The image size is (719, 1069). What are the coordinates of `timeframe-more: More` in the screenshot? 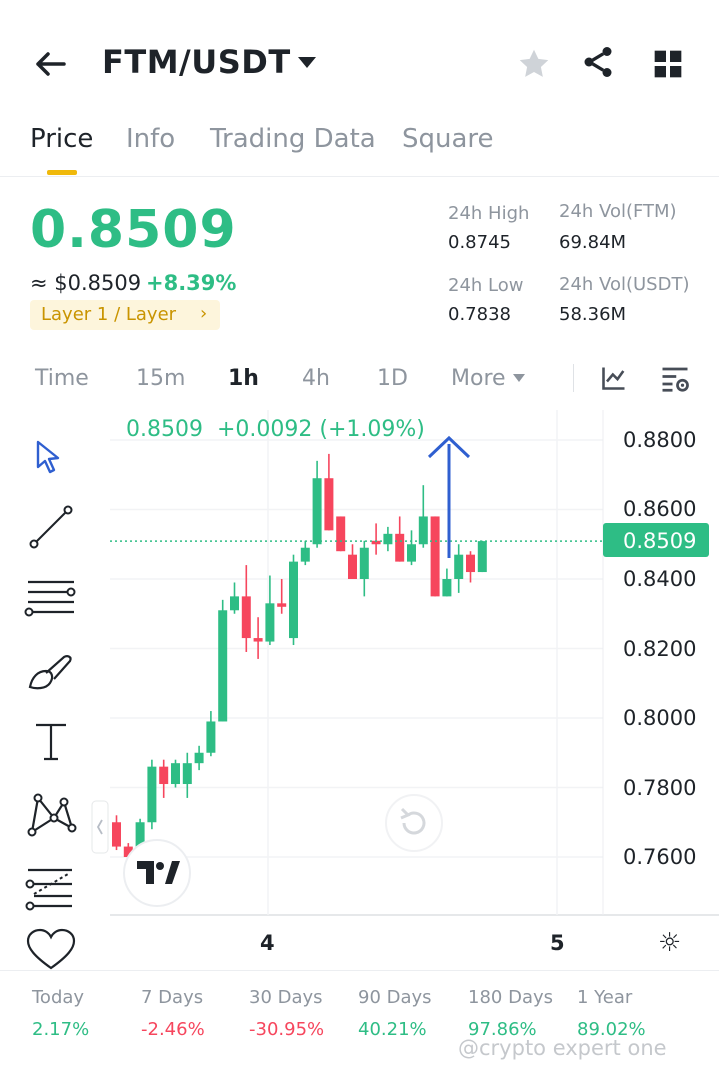 It's located at (478, 378).